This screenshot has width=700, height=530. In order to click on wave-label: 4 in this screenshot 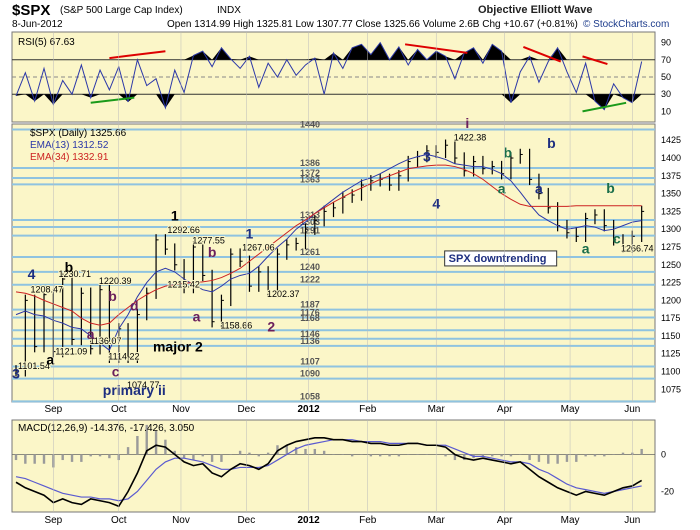, I will do `click(32, 274)`.